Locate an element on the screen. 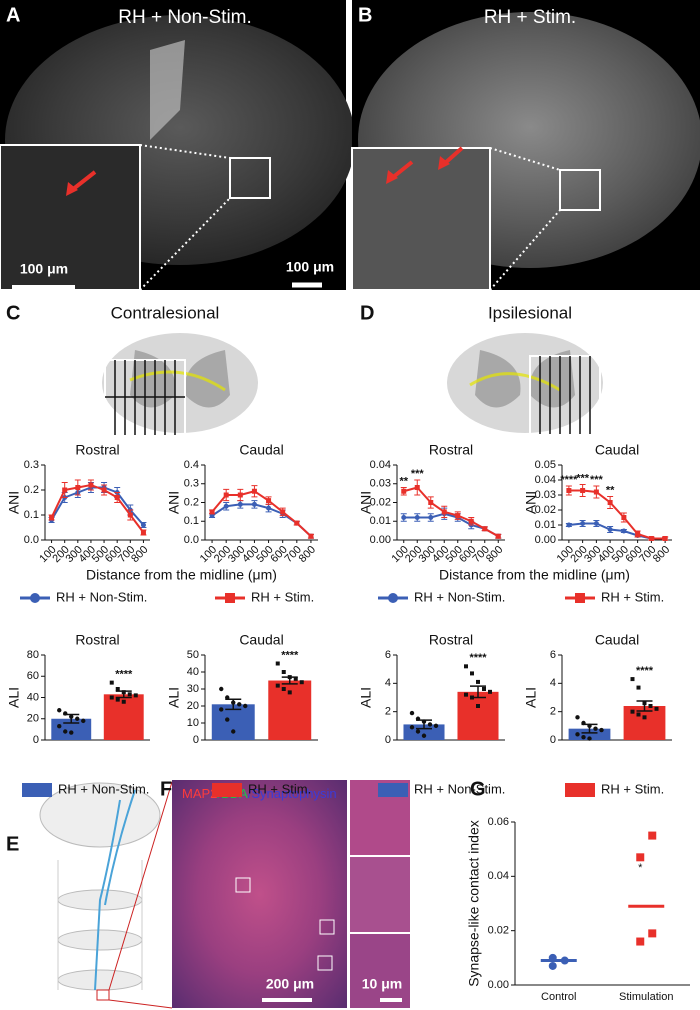  dorsal-horn is located at coordinates (167, 90).